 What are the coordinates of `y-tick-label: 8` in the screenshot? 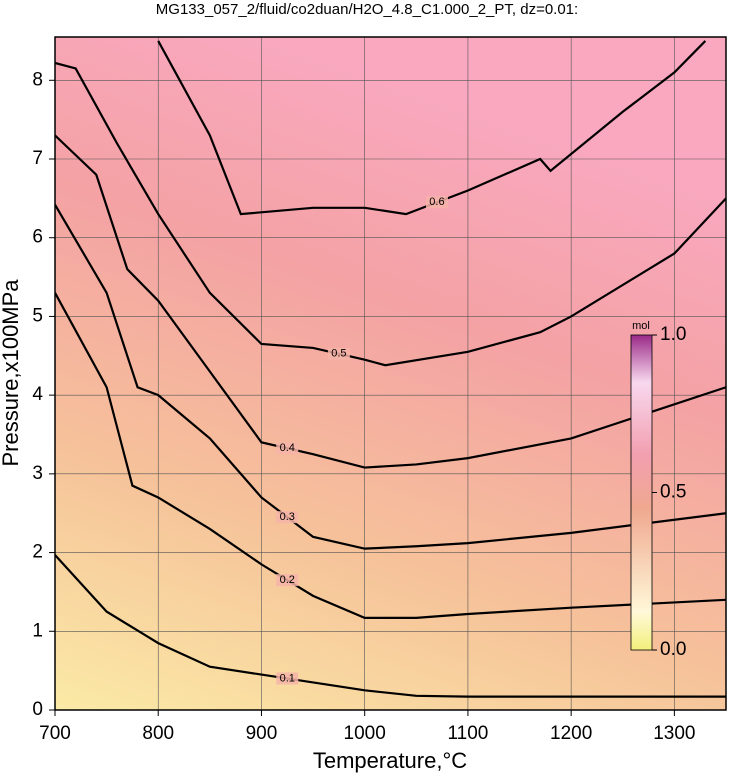 It's located at (37, 79).